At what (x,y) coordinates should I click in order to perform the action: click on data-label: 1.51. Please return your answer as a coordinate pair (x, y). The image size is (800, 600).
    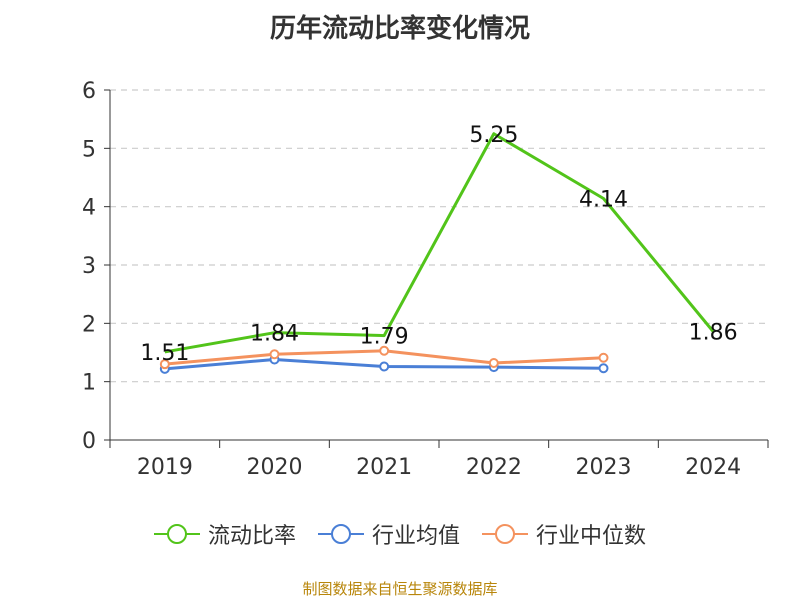
    Looking at the image, I should click on (164, 353).